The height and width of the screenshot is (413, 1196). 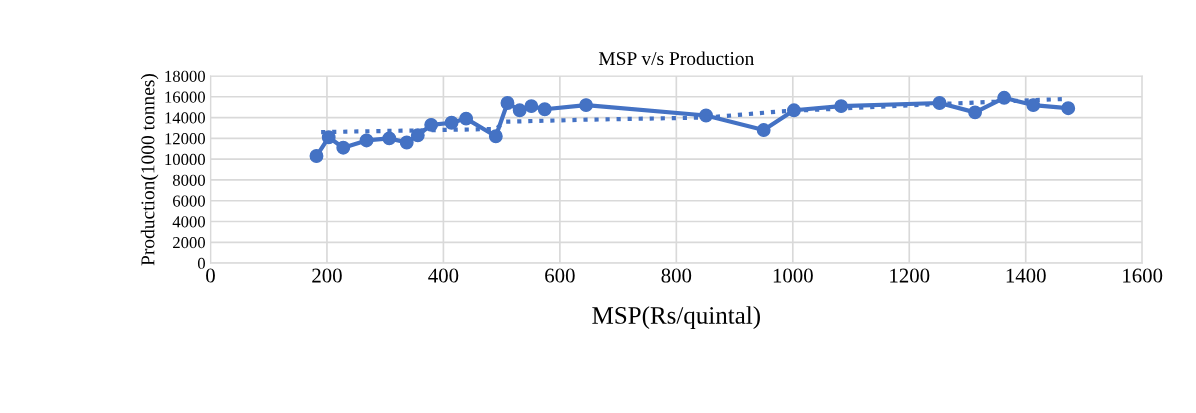 I want to click on y-tick-label: 10000, so click(x=185, y=159).